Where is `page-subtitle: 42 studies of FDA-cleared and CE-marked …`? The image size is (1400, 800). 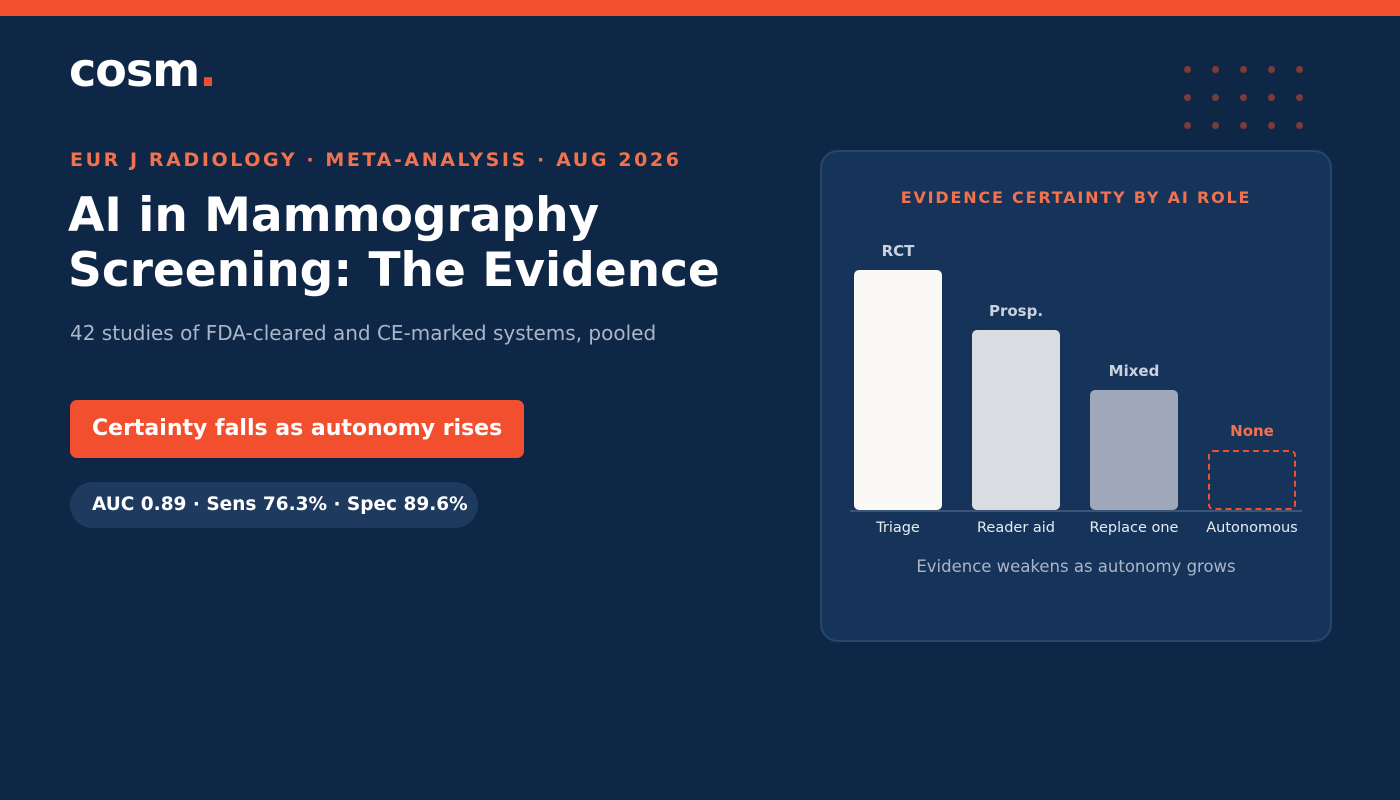 page-subtitle: 42 studies of FDA-cleared and CE-marked … is located at coordinates (363, 333).